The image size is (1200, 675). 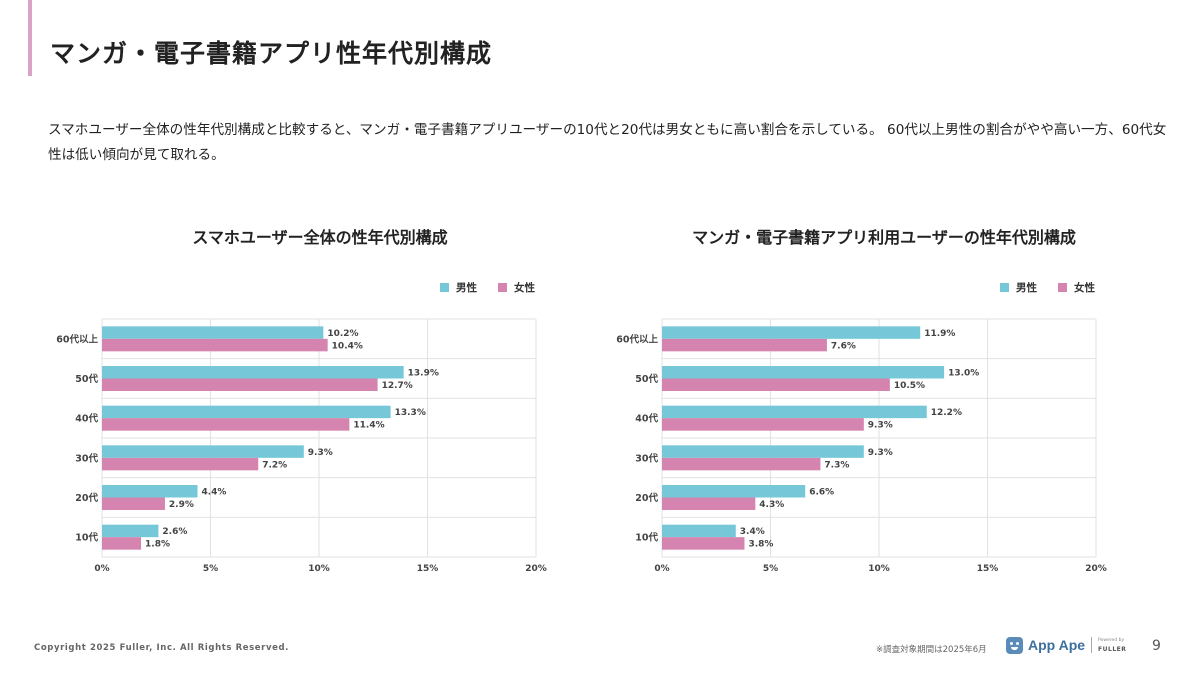 I want to click on brand-logo: App Ape Powered by FULLER, so click(x=1066, y=645).